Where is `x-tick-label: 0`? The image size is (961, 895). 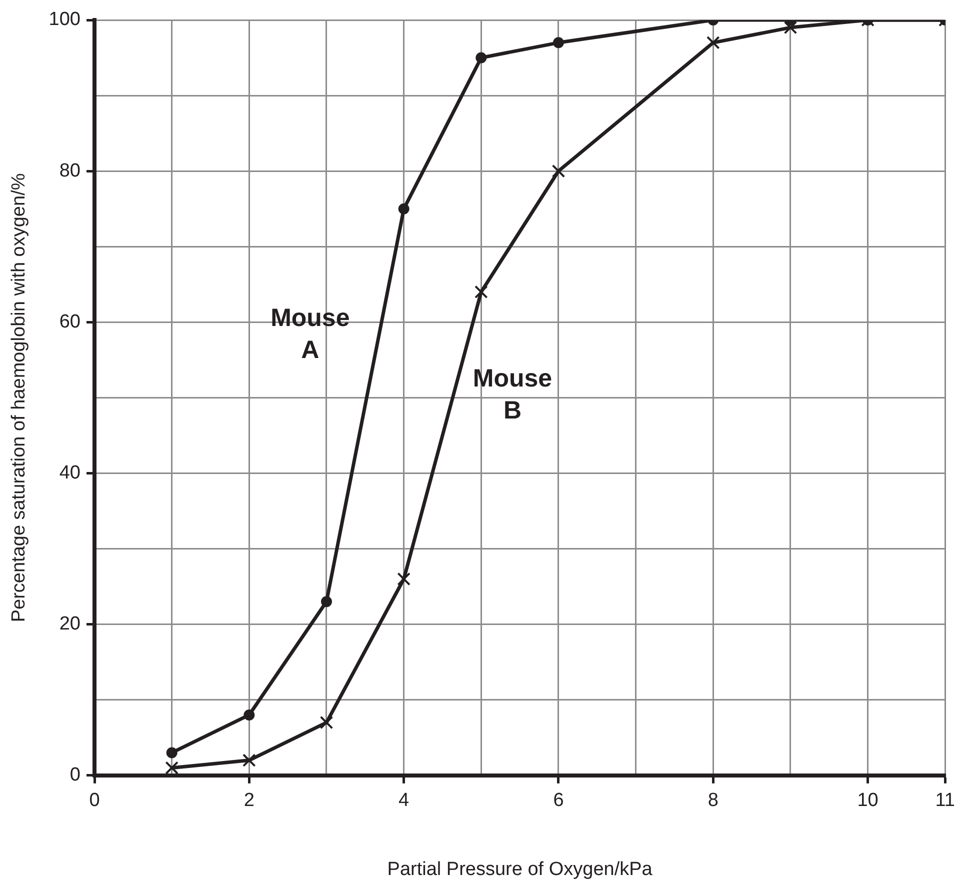
x-tick-label: 0 is located at coordinates (94, 801).